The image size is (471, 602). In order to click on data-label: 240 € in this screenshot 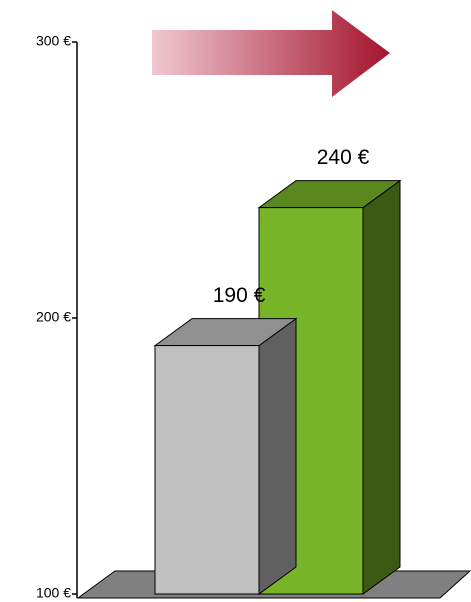, I will do `click(343, 157)`.